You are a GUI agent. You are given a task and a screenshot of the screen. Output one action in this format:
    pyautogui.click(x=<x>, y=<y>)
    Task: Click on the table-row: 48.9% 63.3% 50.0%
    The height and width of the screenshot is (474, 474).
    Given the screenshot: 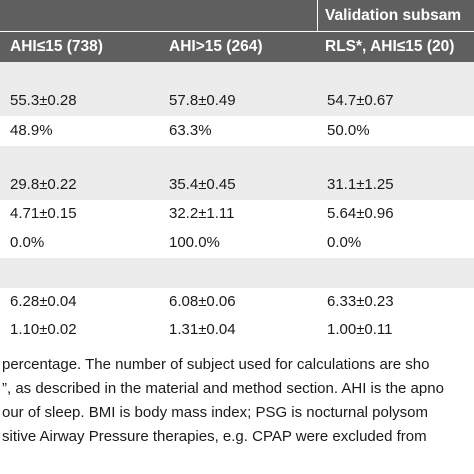 What is the action you would take?
    pyautogui.click(x=237, y=131)
    